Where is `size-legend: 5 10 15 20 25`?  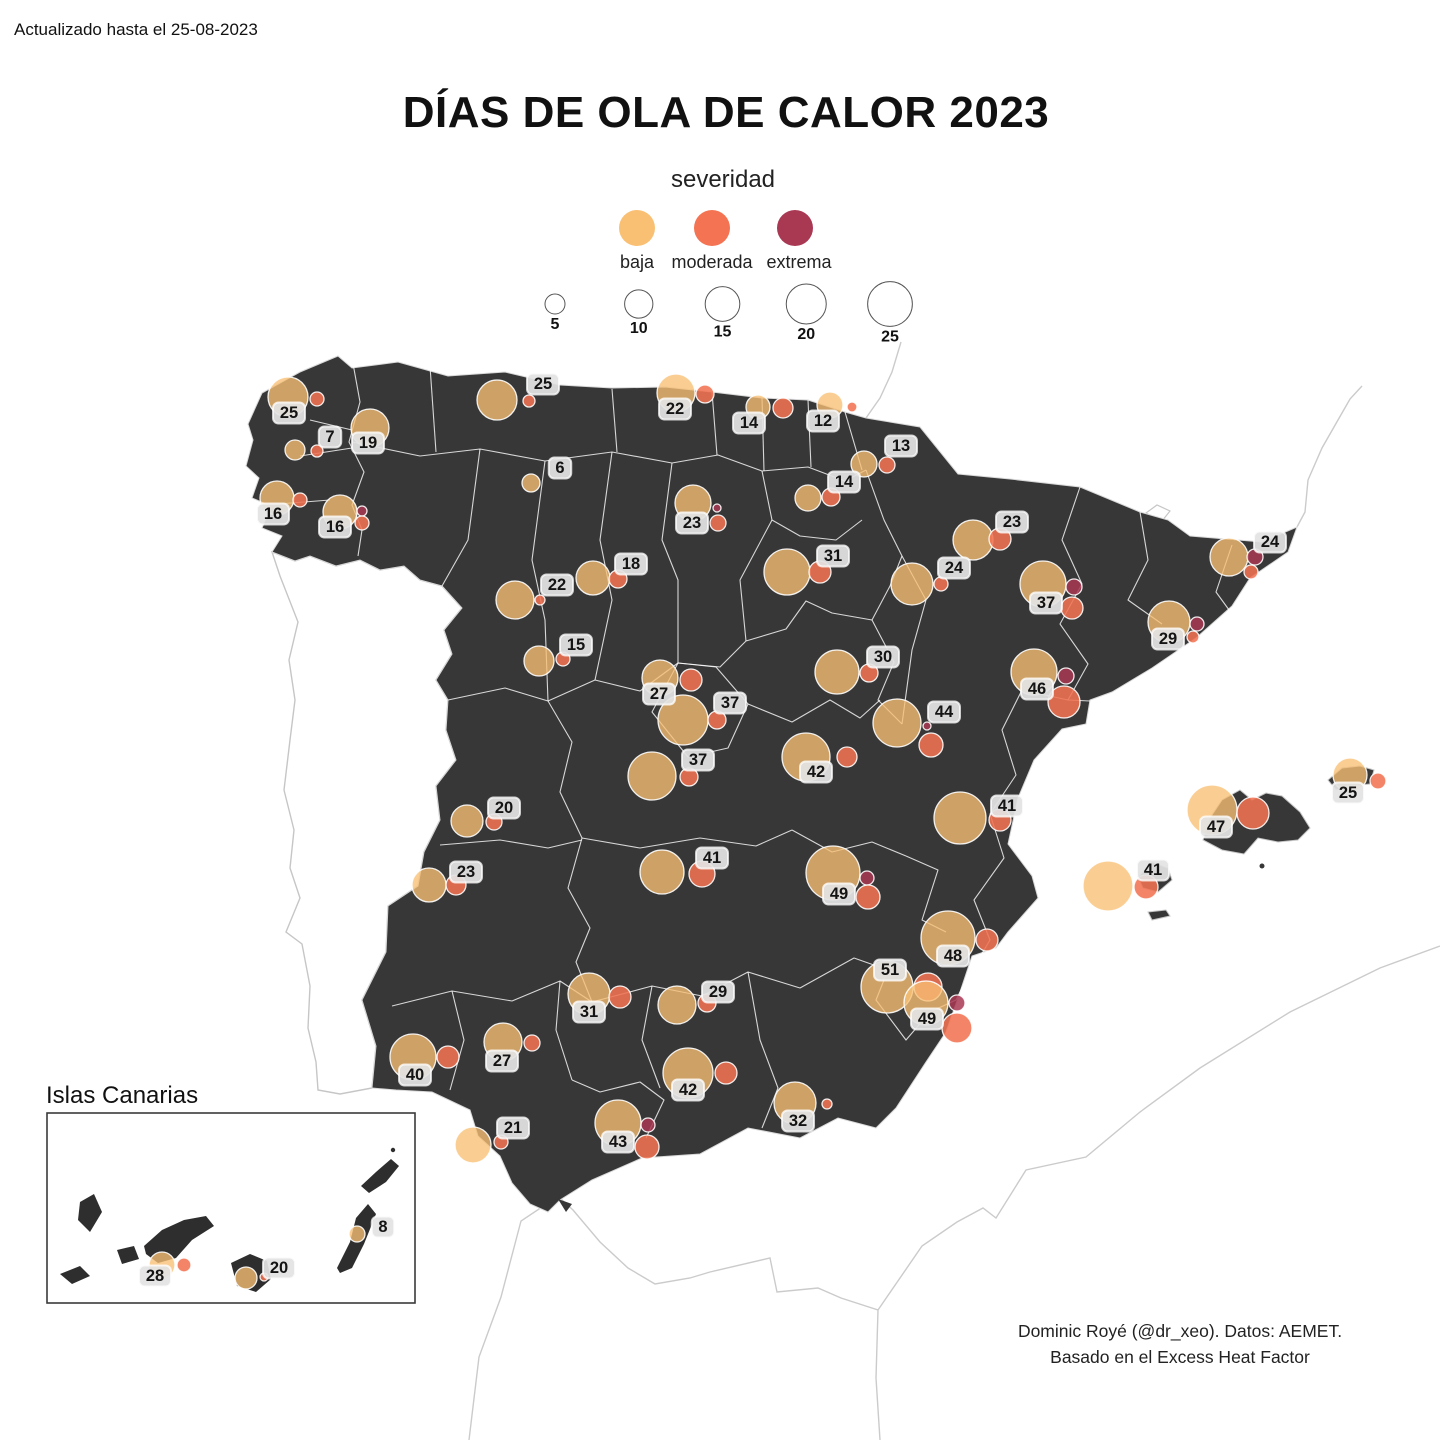
size-legend: 5 10 15 20 25 is located at coordinates (728, 313).